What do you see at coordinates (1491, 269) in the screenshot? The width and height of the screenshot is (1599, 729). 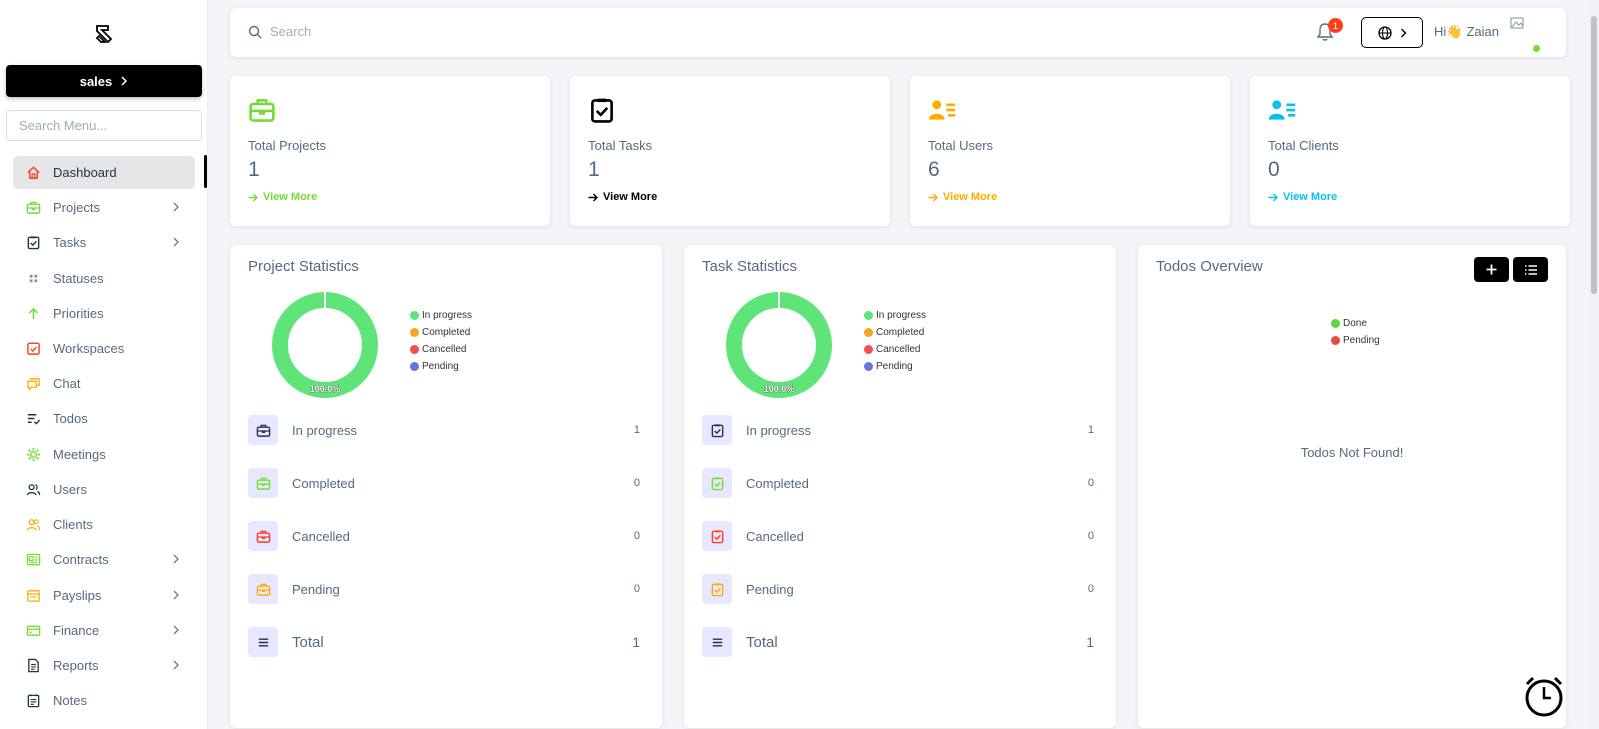 I see `add-todo-button` at bounding box center [1491, 269].